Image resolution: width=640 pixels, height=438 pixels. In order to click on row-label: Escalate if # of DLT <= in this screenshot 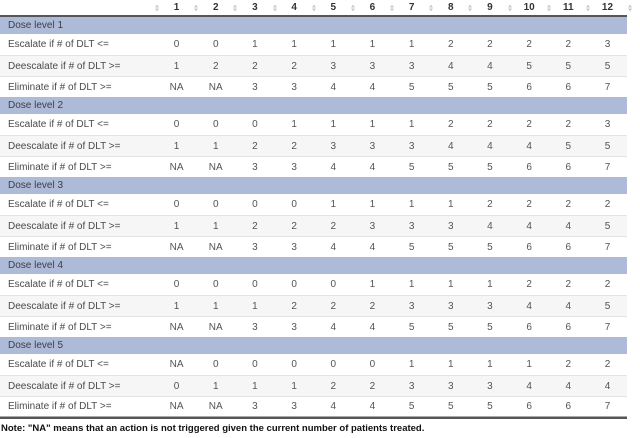, I will do `click(58, 284)`.